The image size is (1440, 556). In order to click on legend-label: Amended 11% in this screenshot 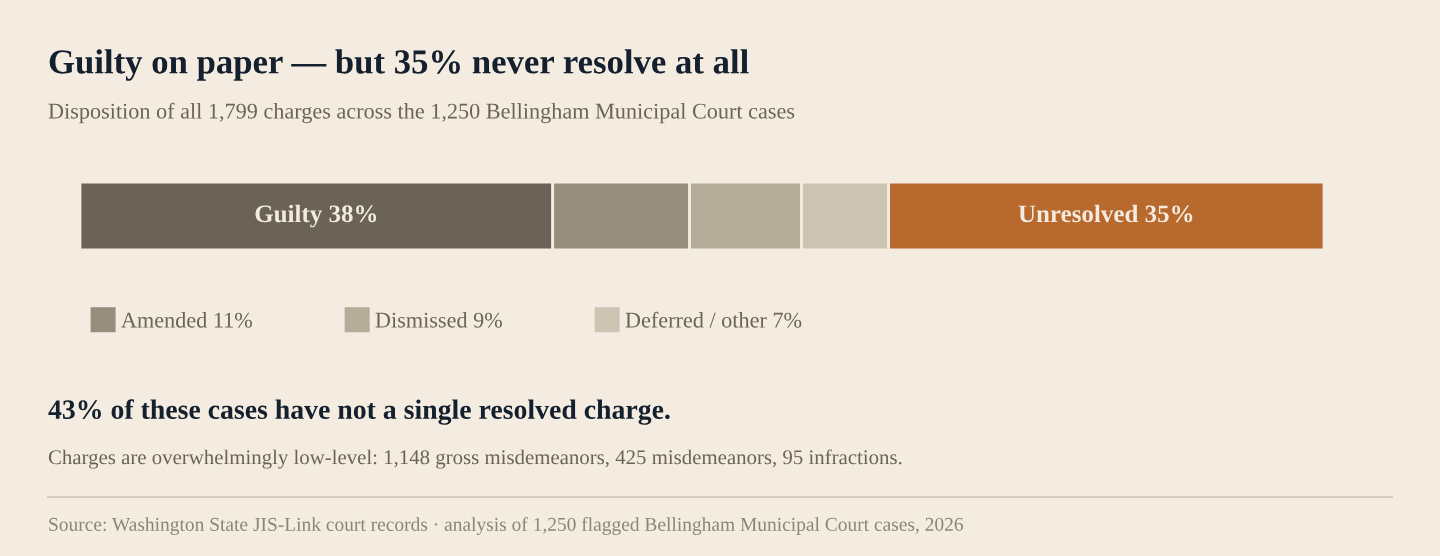, I will do `click(186, 319)`.